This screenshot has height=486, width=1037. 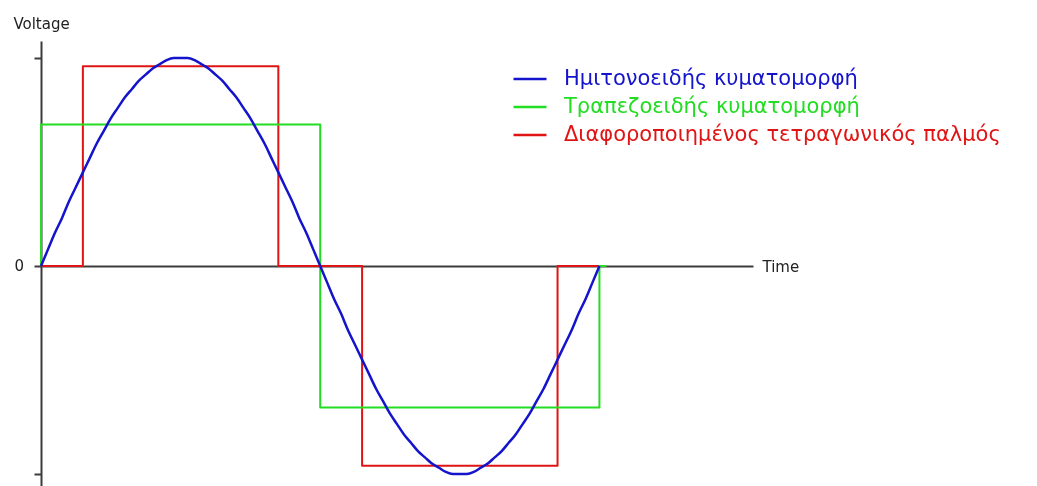 I want to click on legend-label: Τραπεζοειδής κυματομορφή, so click(x=711, y=106).